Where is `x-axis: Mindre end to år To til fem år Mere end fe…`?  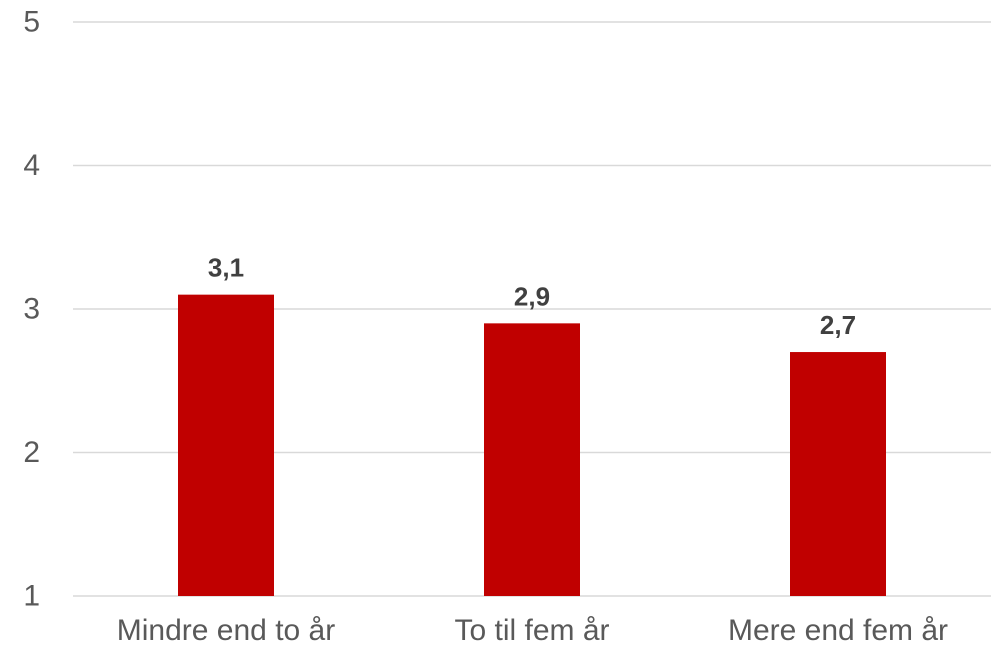
x-axis: Mindre end to år To til fem år Mere end fe… is located at coordinates (532, 630).